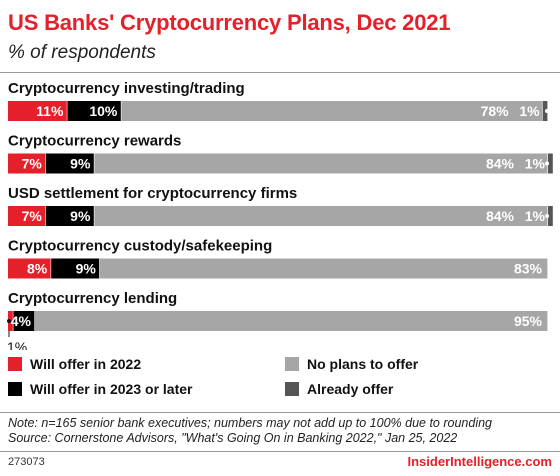  Describe the element at coordinates (495, 111) in the screenshot. I see `data-label: 78%` at that location.